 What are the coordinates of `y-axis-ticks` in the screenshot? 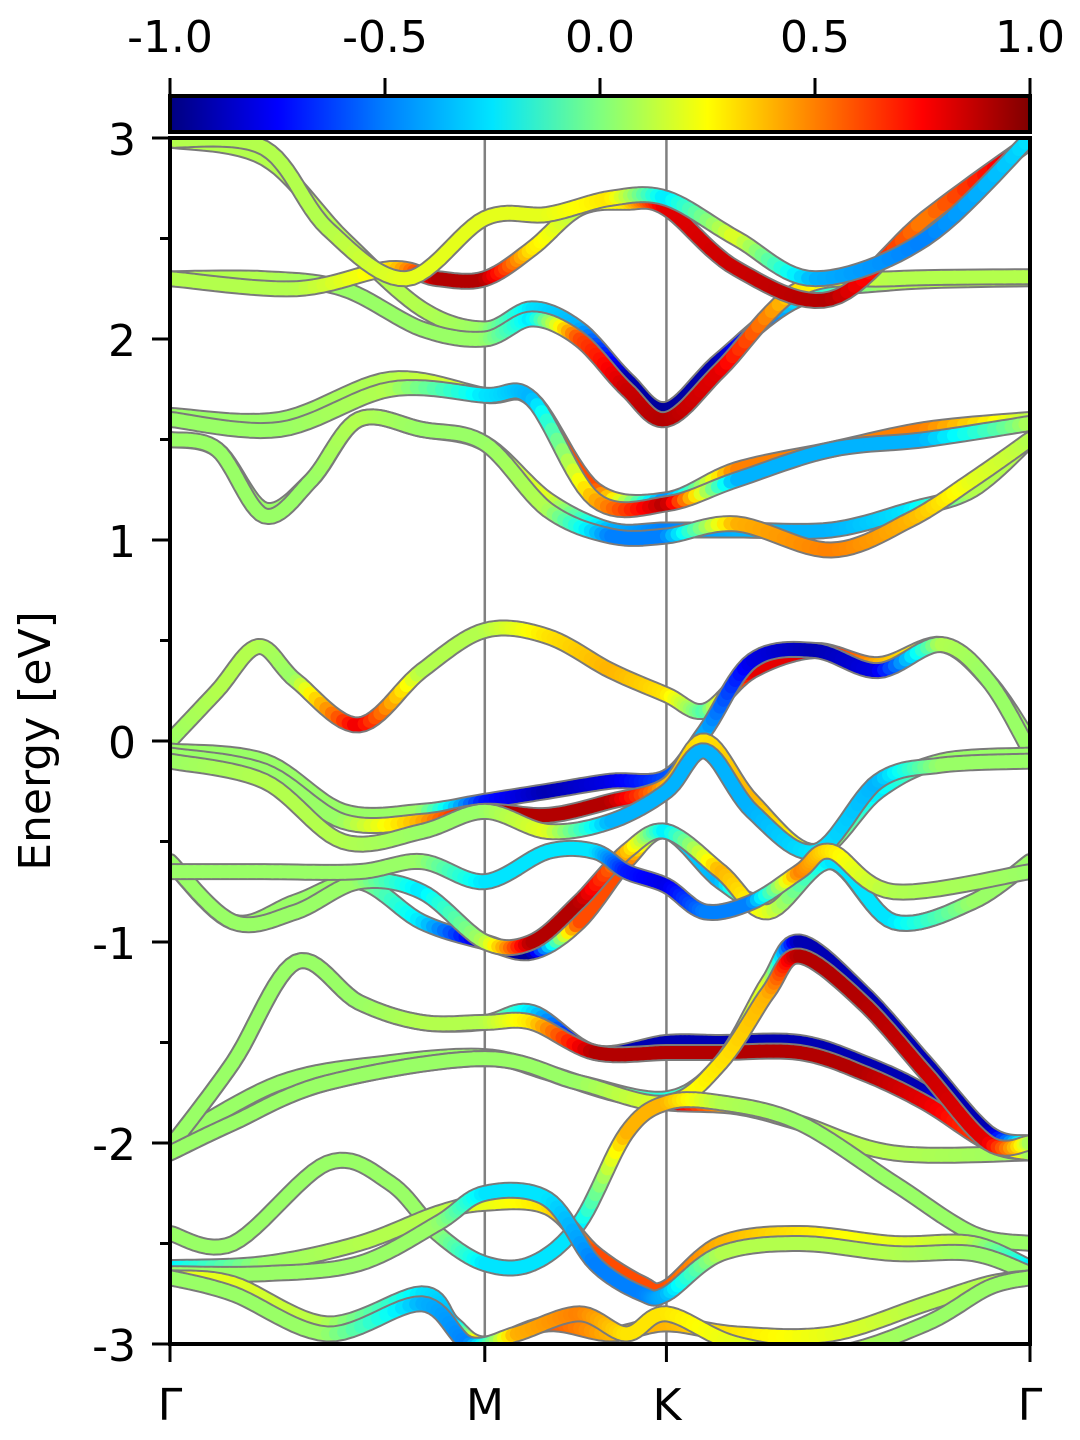 It's located at (161, 741).